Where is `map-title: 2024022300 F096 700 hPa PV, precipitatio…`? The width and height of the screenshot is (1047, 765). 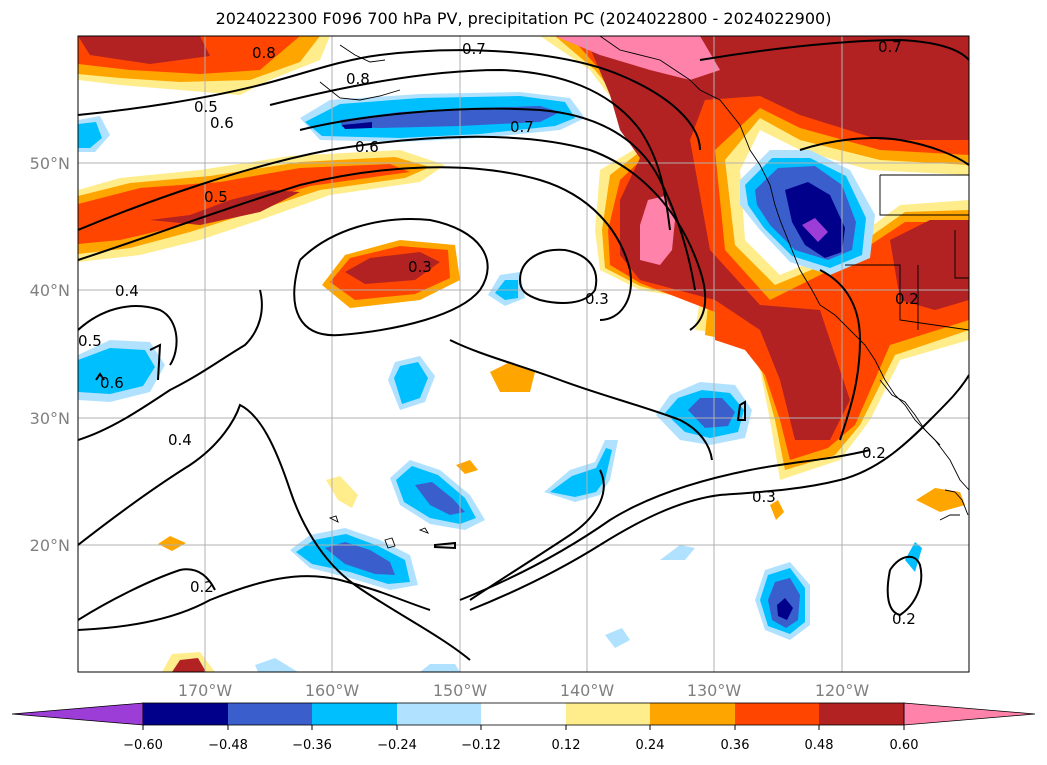
map-title: 2024022300 F096 700 hPa PV, precipitatio… is located at coordinates (523, 18).